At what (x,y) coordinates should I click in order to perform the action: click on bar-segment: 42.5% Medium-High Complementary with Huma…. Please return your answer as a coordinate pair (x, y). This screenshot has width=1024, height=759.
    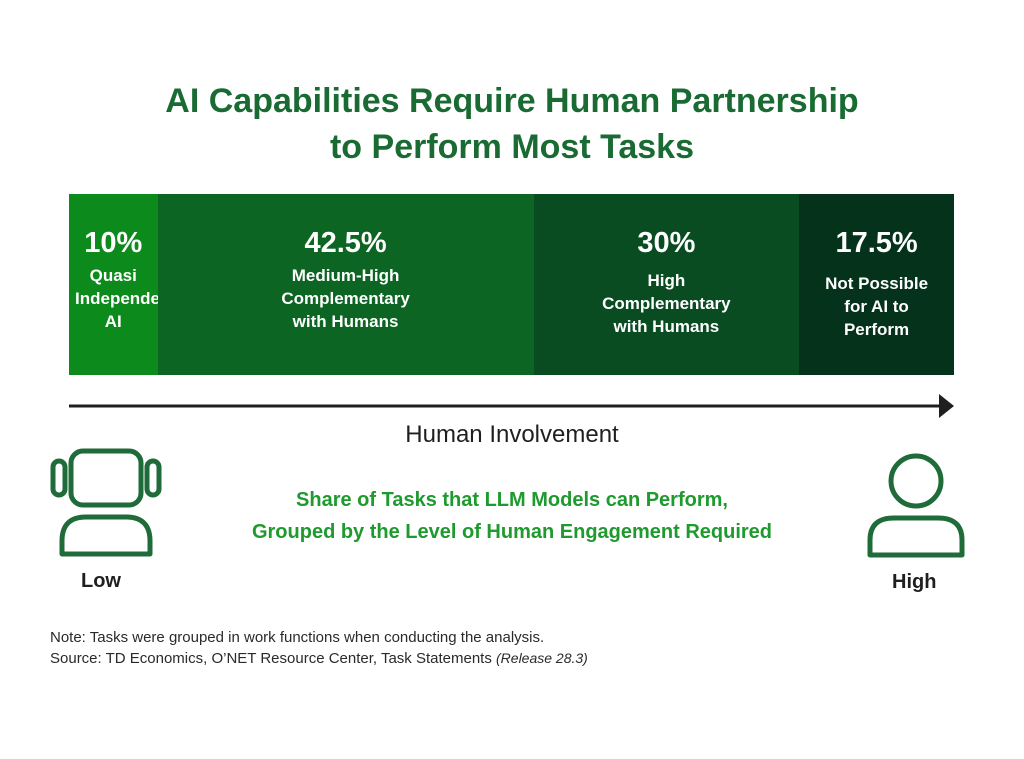
    Looking at the image, I should click on (345, 284).